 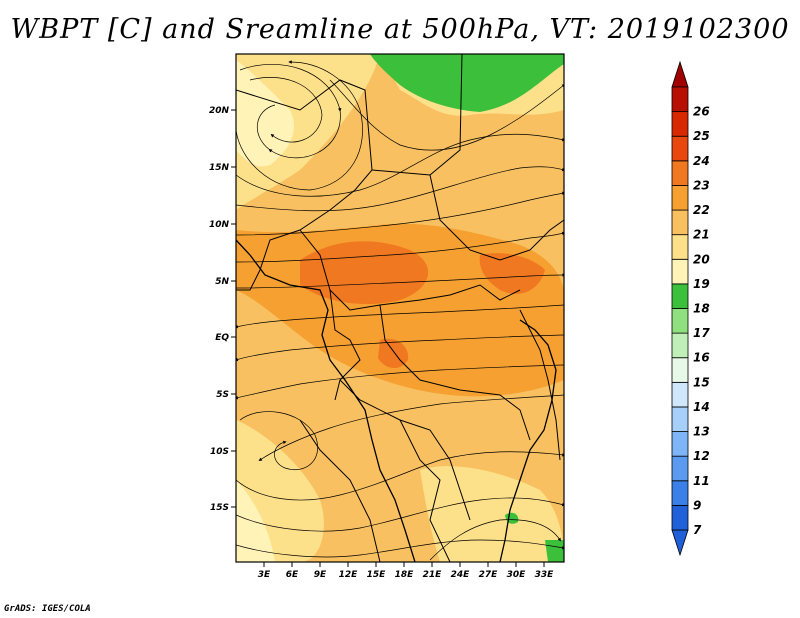 What do you see at coordinates (701, 259) in the screenshot?
I see `colorbar-label: 20` at bounding box center [701, 259].